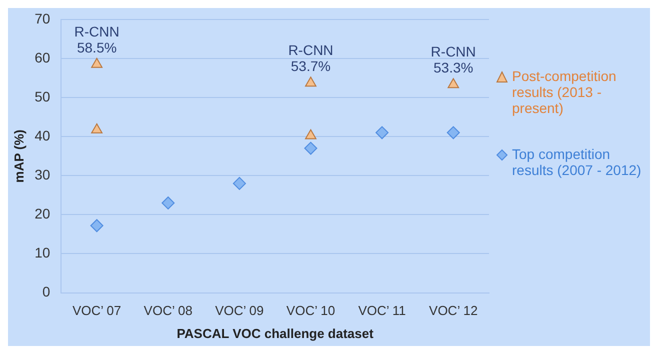 This screenshot has height=354, width=658. I want to click on y-tick-label: 20, so click(42, 214).